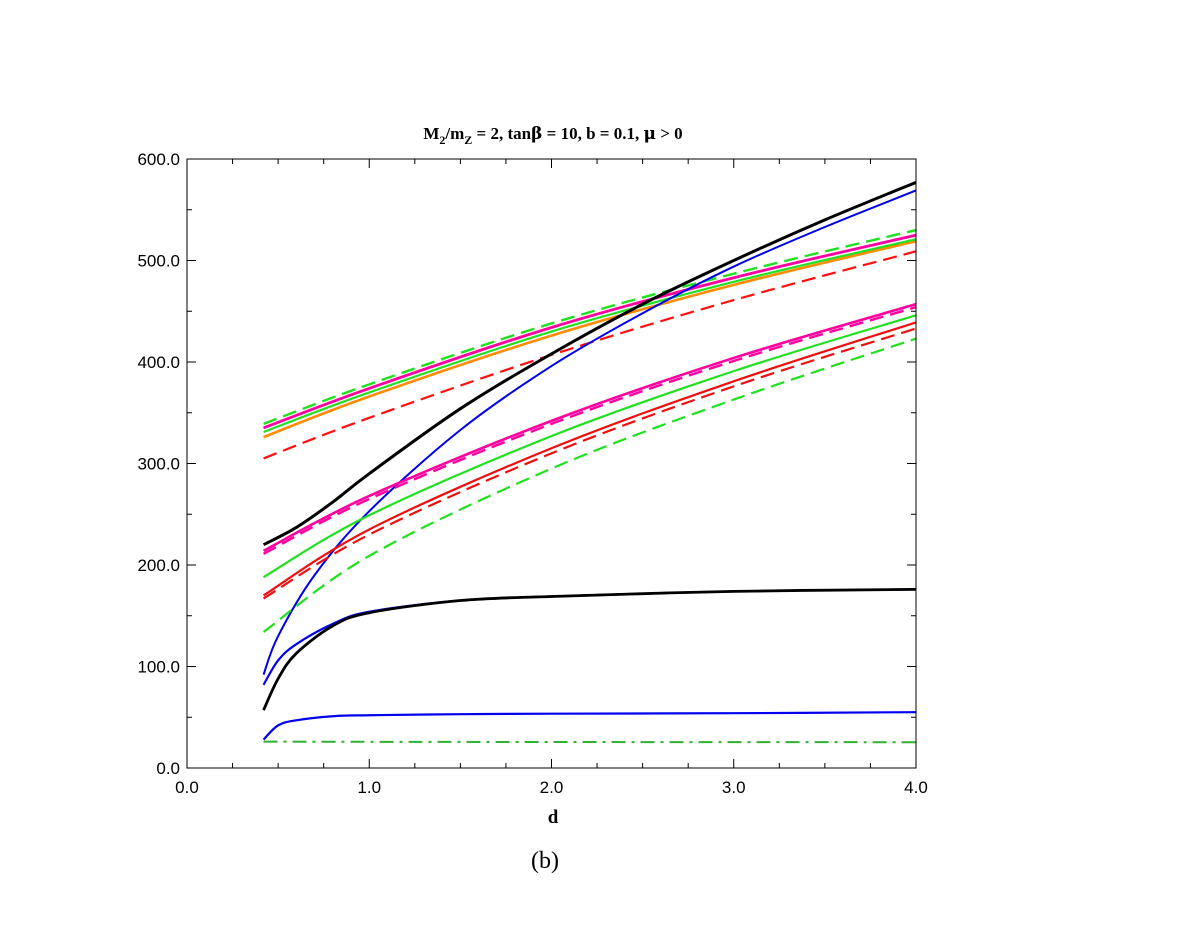 This screenshot has width=1199, height=926. Describe the element at coordinates (158, 667) in the screenshot. I see `y-tick-label: 100.0` at that location.